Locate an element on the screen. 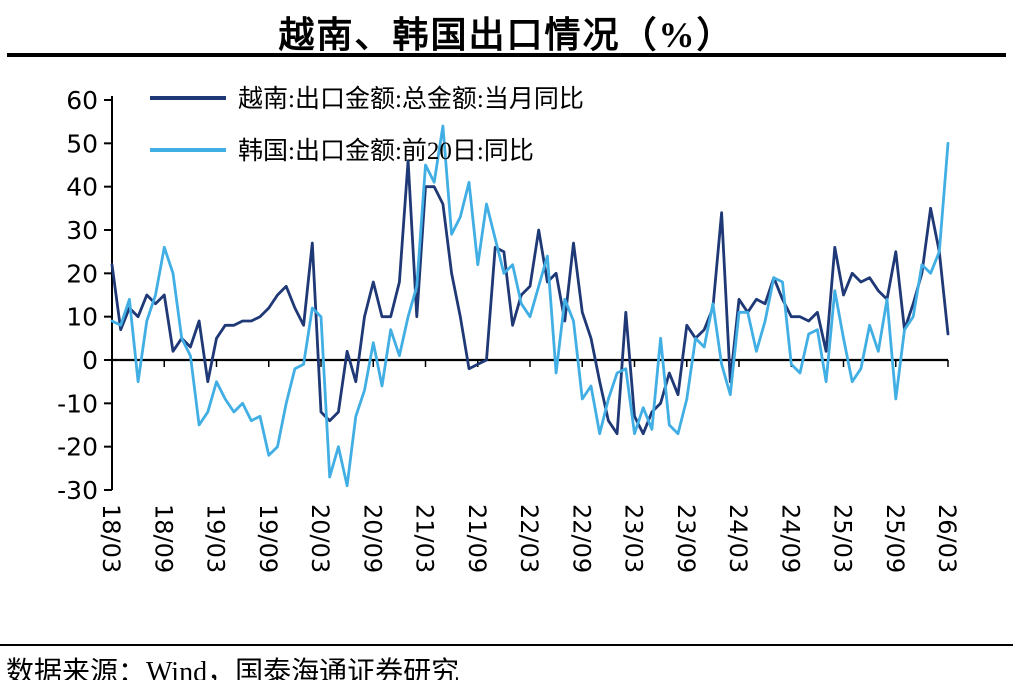 This screenshot has height=680, width=1013. chart-title: 越南、韩国出口情况（%） is located at coordinates (506, 35).